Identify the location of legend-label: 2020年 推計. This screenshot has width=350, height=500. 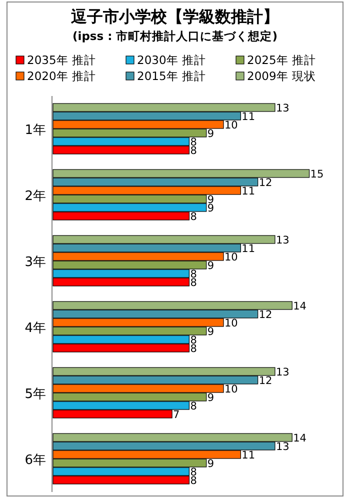
(61, 76).